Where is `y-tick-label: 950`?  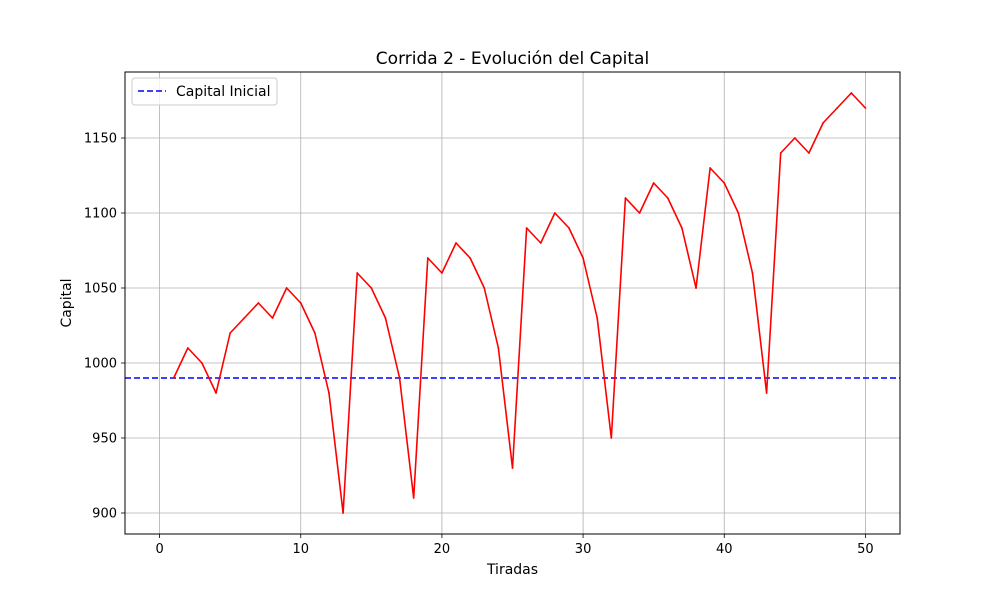
y-tick-label: 950 is located at coordinates (104, 439).